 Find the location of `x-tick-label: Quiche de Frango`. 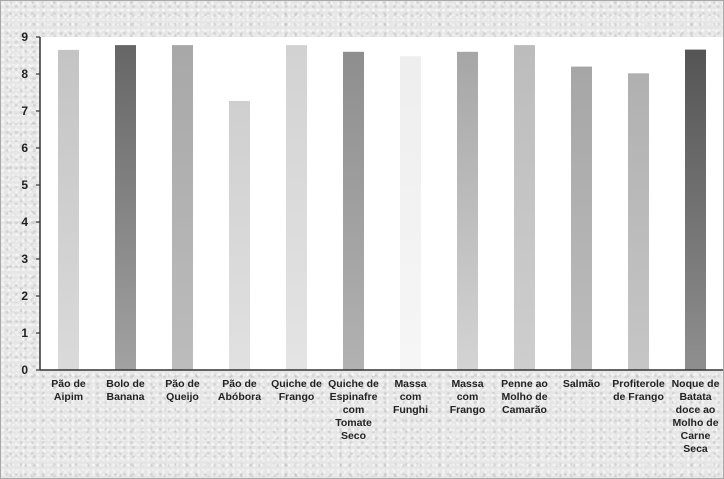

x-tick-label: Quiche de Frango is located at coordinates (296, 390).